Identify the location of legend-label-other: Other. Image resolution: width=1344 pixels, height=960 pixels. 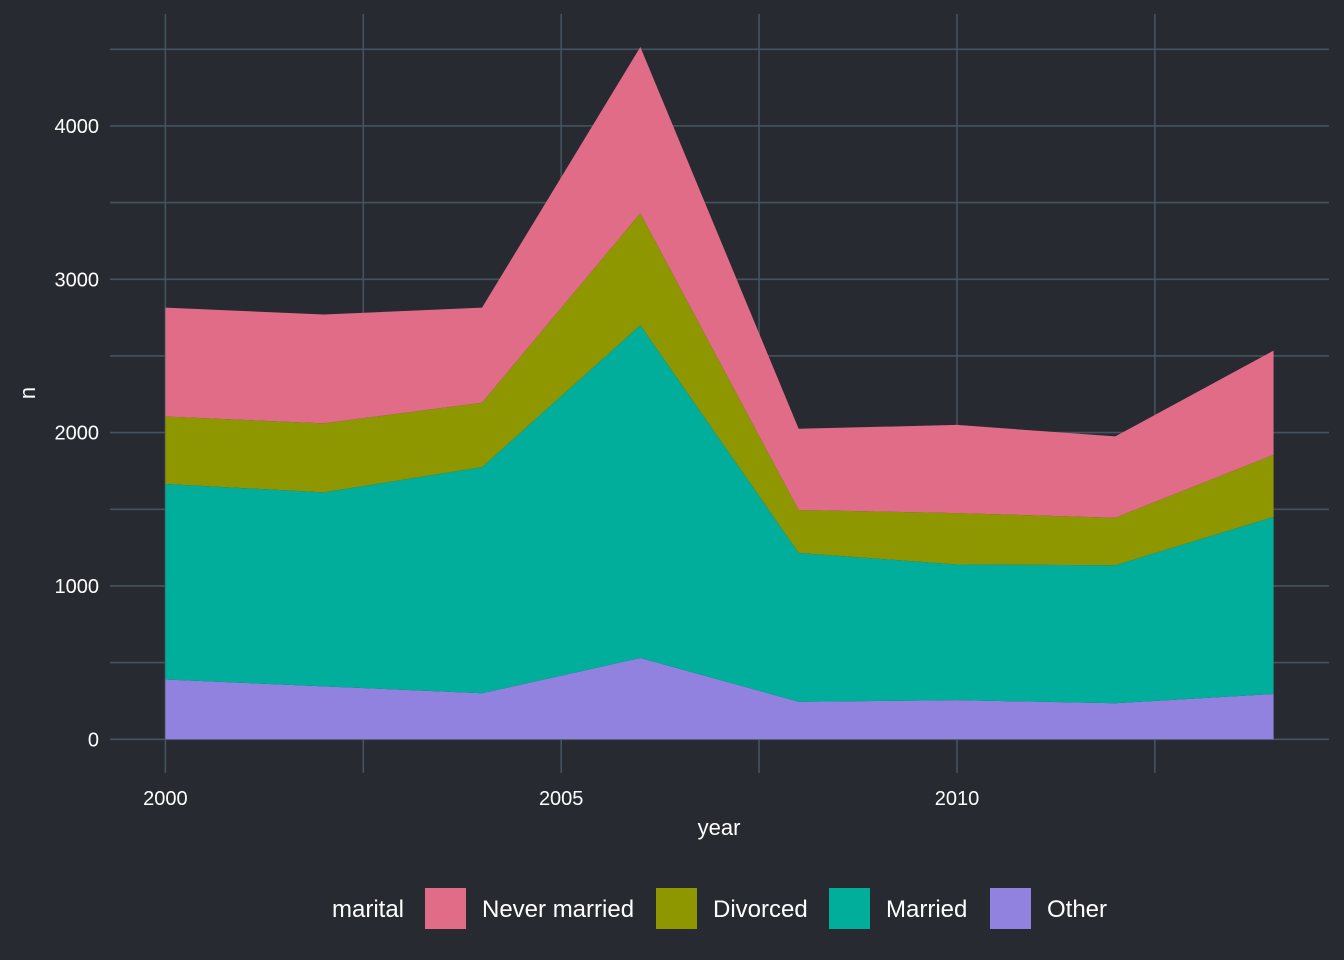
(1077, 909).